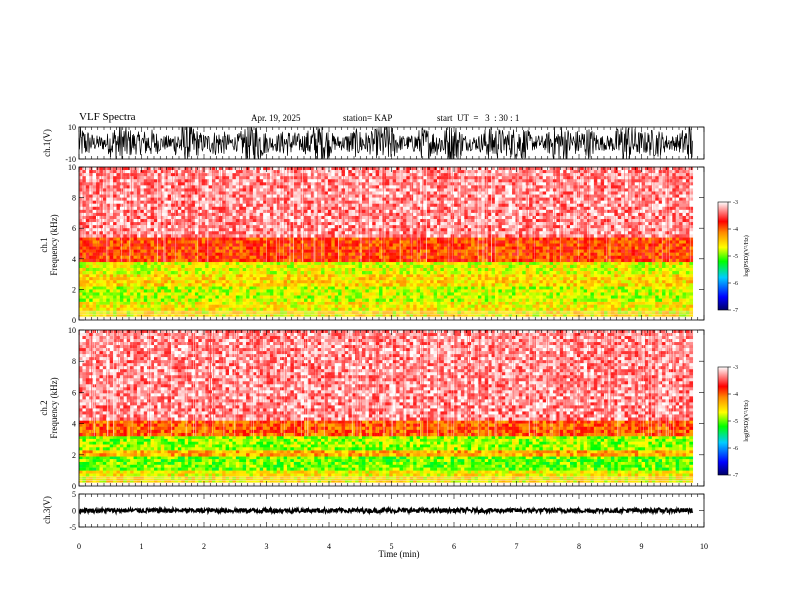 This screenshot has width=792, height=612. Describe the element at coordinates (44, 244) in the screenshot. I see `ch1-frequency-axis-label-line1: ch.1` at that location.